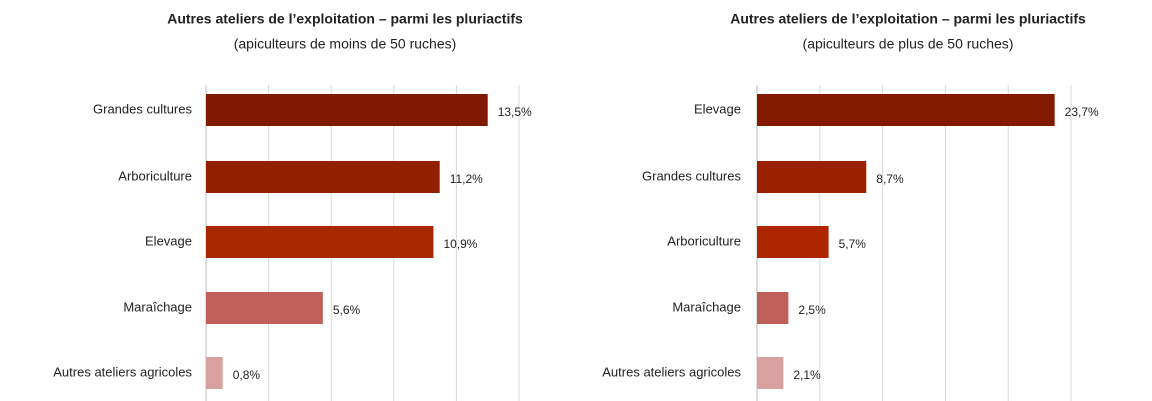  Describe the element at coordinates (853, 244) in the screenshot. I see `value-label: 5,7%` at that location.